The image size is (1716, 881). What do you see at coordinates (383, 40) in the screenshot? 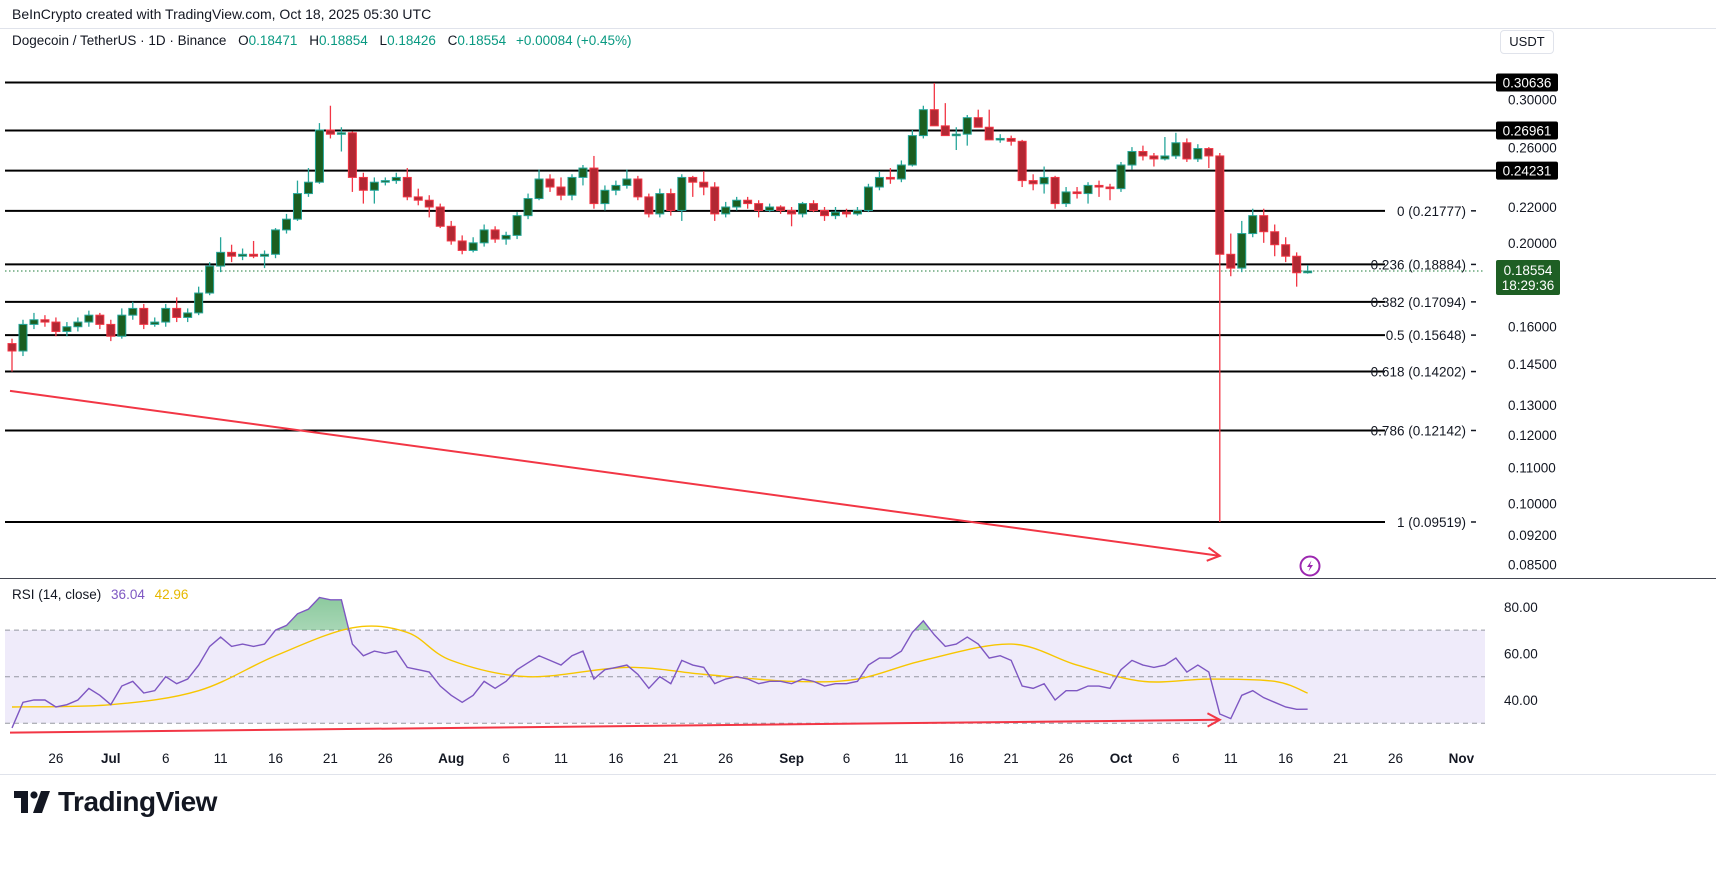
I see `low-label: L` at bounding box center [383, 40].